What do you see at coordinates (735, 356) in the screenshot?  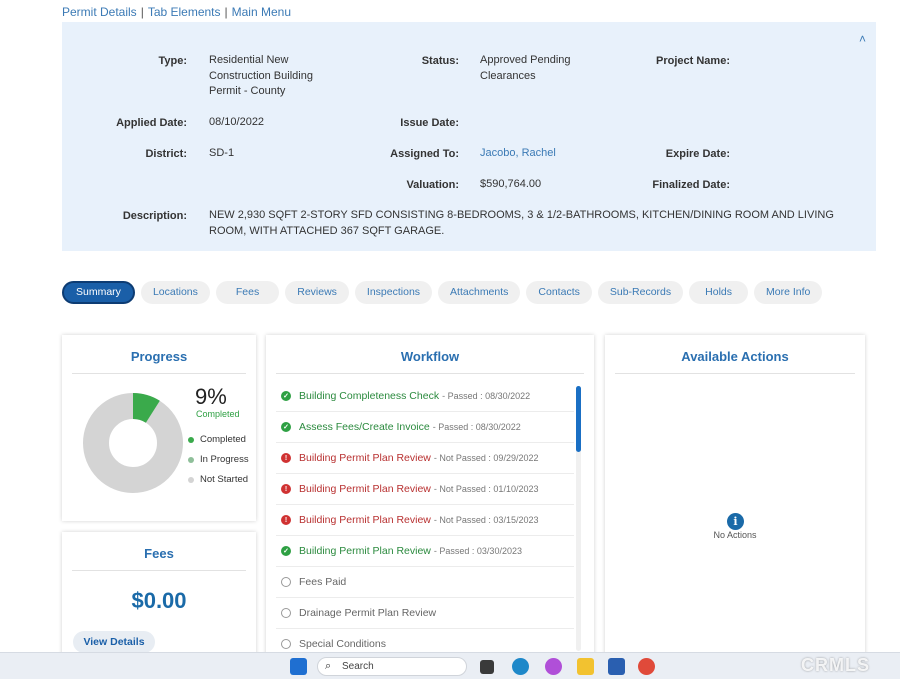 I see `actions-title: Available Actions` at bounding box center [735, 356].